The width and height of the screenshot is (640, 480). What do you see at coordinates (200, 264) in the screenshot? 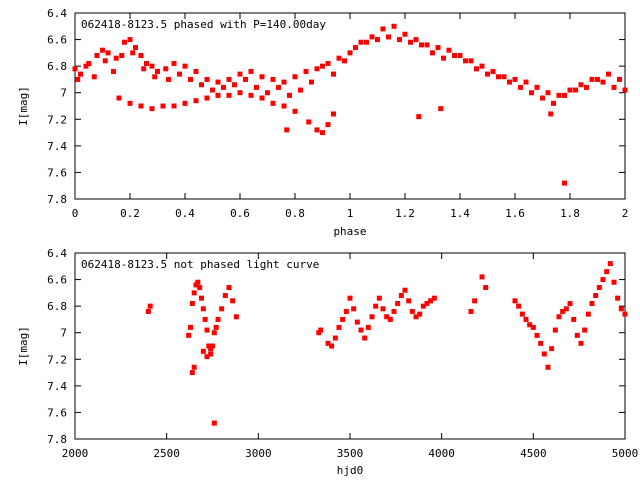
I see `panel-title: 062418-8123.5 not phased light curve` at bounding box center [200, 264].